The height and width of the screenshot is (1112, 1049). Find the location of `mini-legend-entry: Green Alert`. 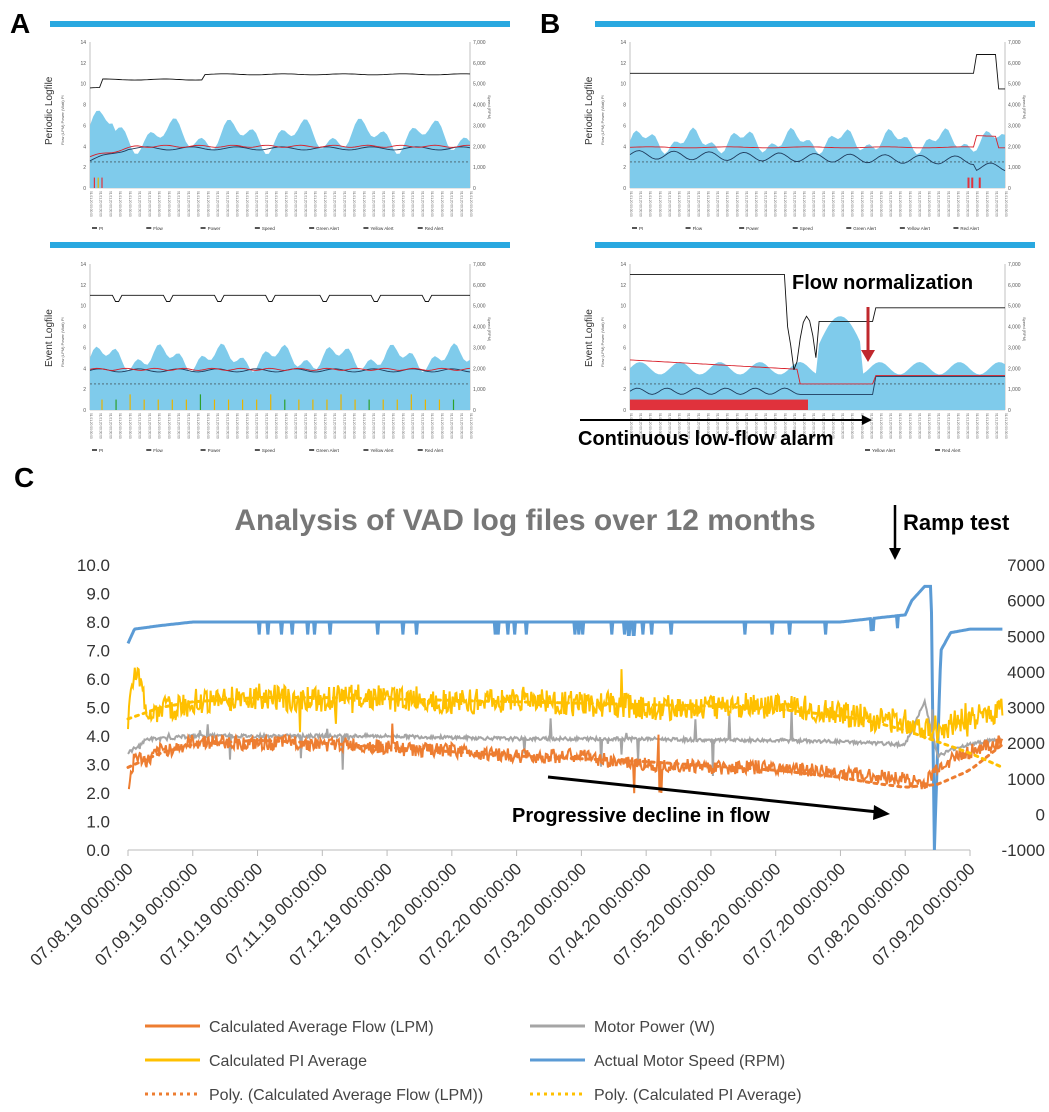

mini-legend-entry: Green Alert is located at coordinates (328, 450).